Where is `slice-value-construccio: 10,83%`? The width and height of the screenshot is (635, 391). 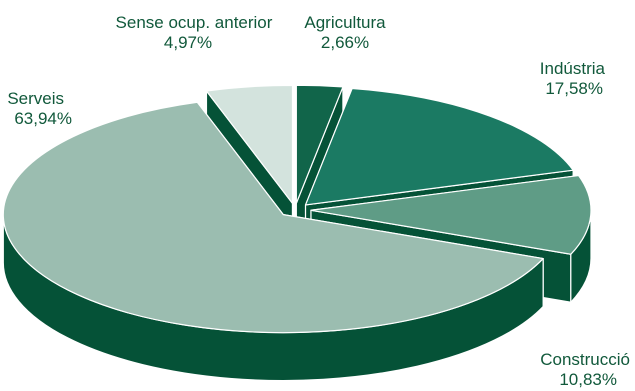
slice-value-construccio: 10,83% is located at coordinates (588, 379).